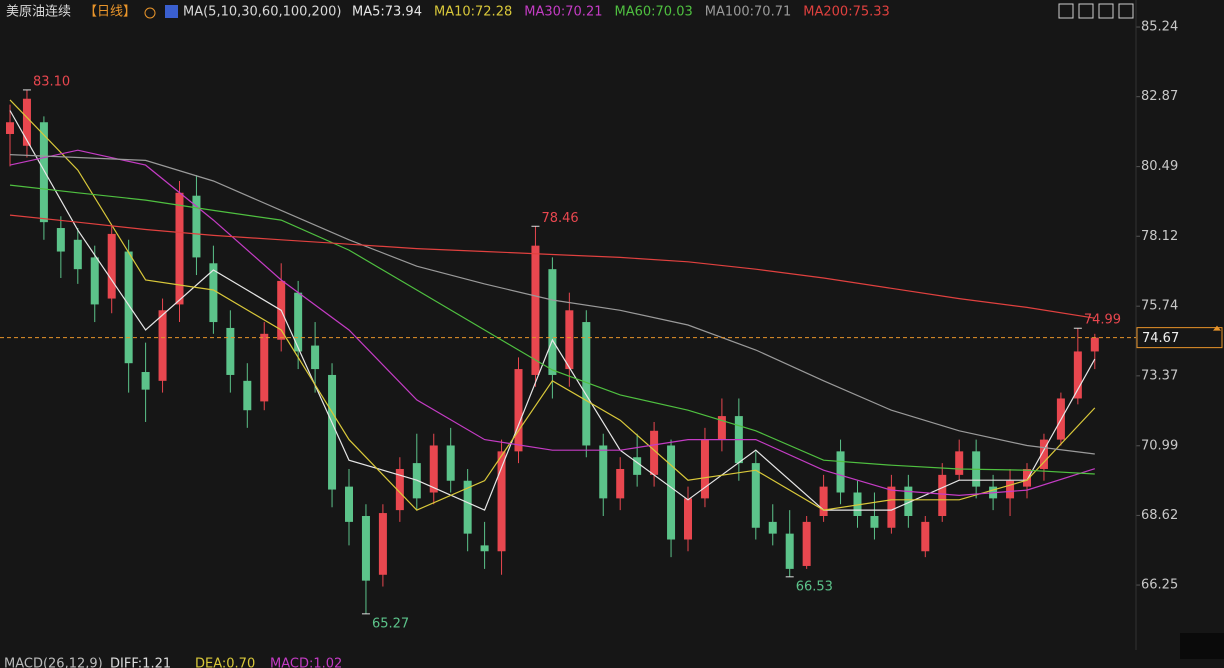 This screenshot has height=668, width=1224. What do you see at coordinates (387, 12) in the screenshot?
I see `legend-entry: MA5:73.94` at bounding box center [387, 12].